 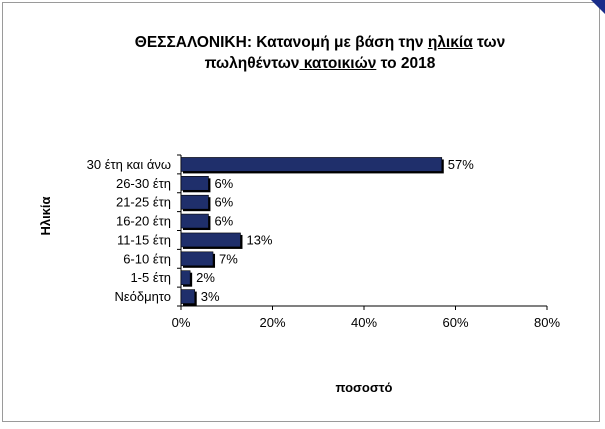 What do you see at coordinates (210, 296) in the screenshot?
I see `data-label: 3%` at bounding box center [210, 296].